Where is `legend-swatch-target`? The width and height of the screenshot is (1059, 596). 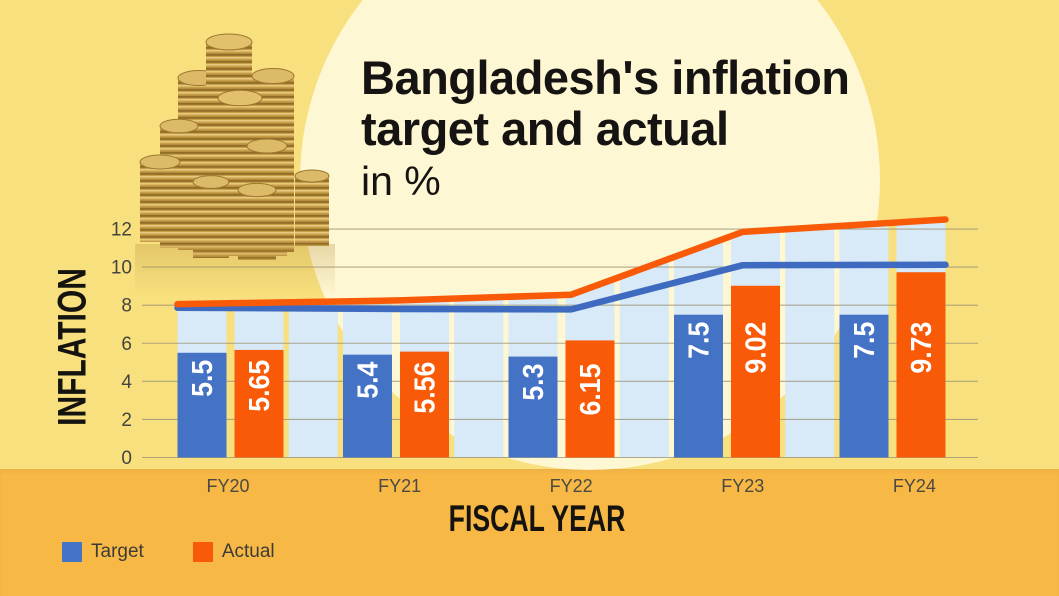 legend-swatch-target is located at coordinates (72, 552).